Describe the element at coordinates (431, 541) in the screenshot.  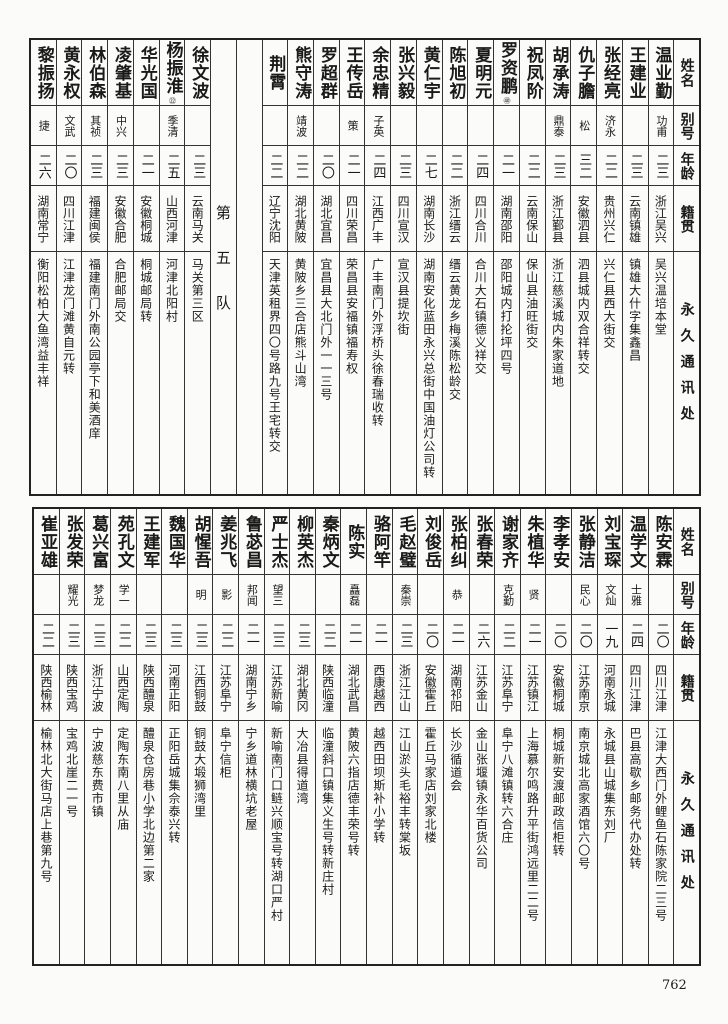
I see `person-name-text: 刘俊岳` at that location.